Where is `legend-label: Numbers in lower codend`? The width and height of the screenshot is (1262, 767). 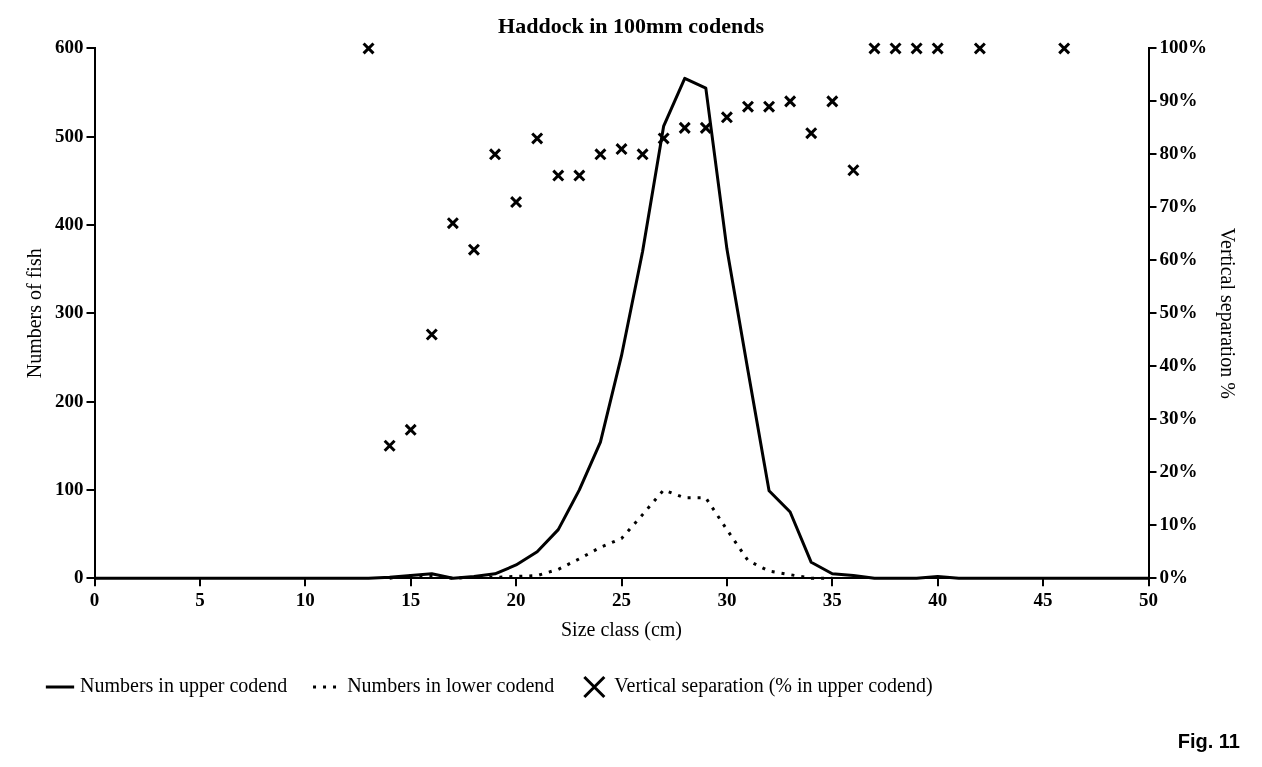 legend-label: Numbers in lower codend is located at coordinates (451, 685).